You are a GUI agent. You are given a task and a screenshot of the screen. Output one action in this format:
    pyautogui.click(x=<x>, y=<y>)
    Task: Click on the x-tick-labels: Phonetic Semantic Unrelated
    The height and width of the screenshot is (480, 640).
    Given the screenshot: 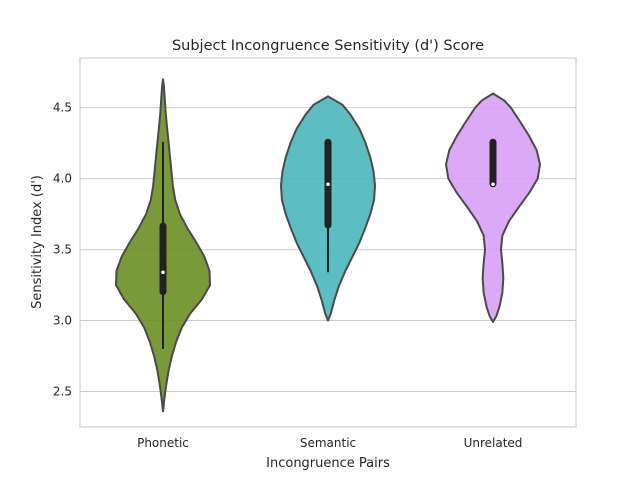 What is the action you would take?
    pyautogui.click(x=329, y=443)
    